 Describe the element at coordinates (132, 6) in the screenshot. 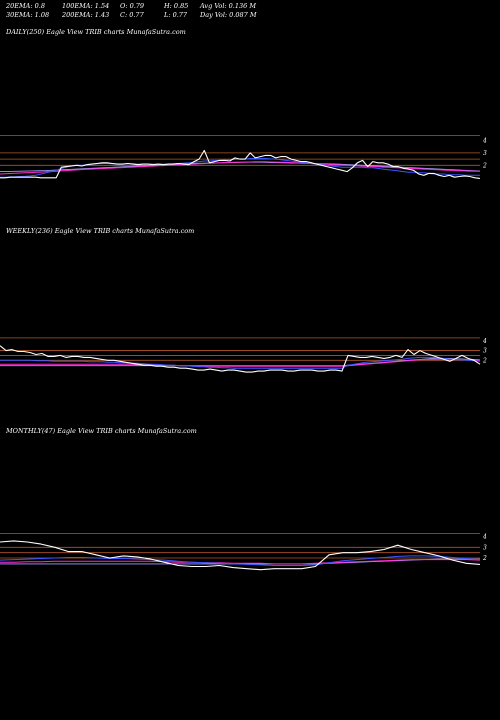

I see `open-value: O: 0.79` at that location.